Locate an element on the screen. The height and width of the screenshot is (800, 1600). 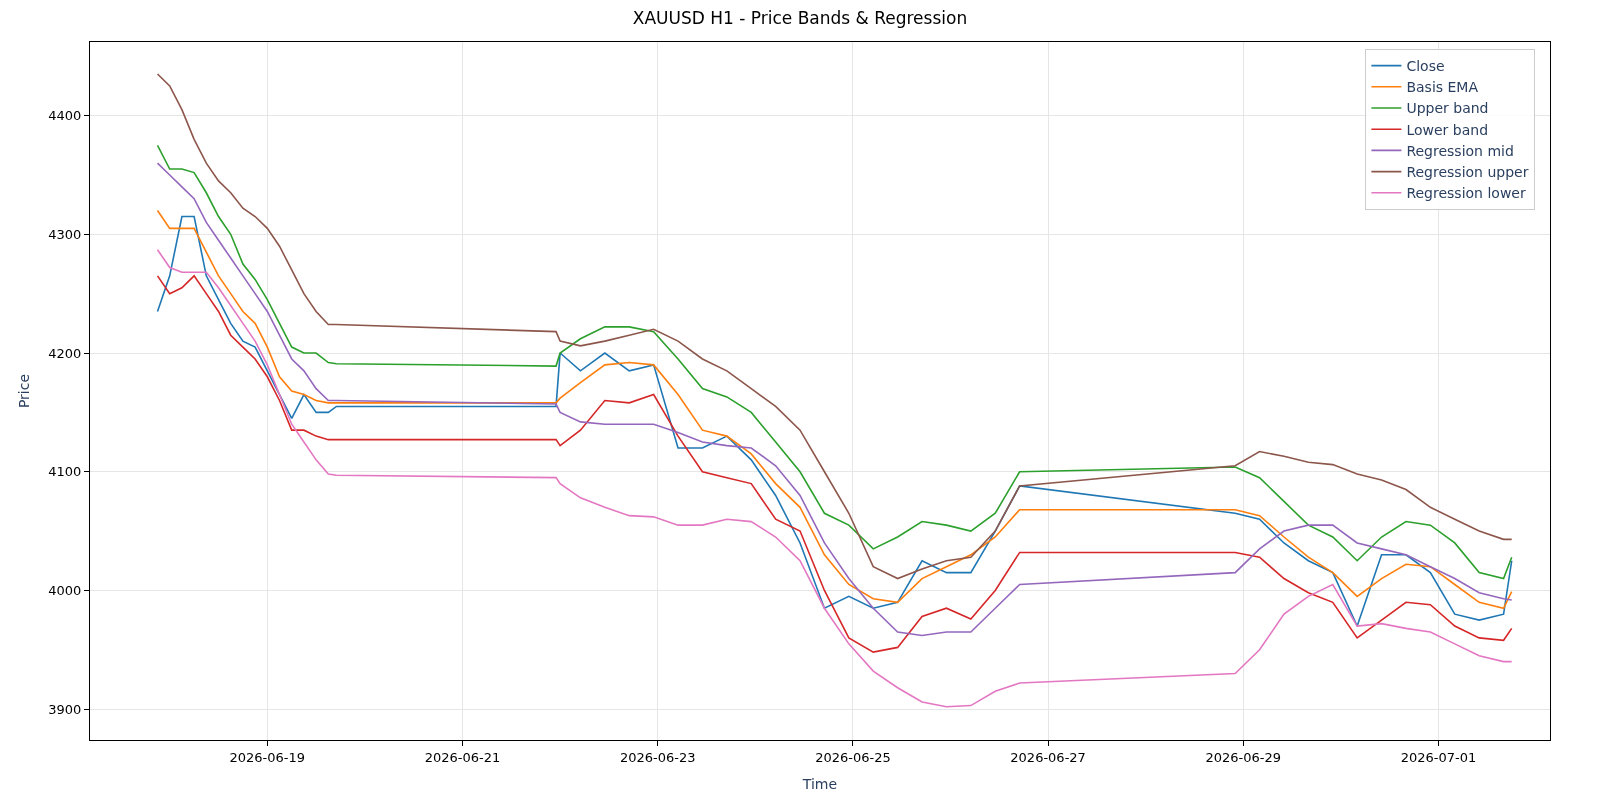
x-tick-label: 2026-06-25 is located at coordinates (853, 757).